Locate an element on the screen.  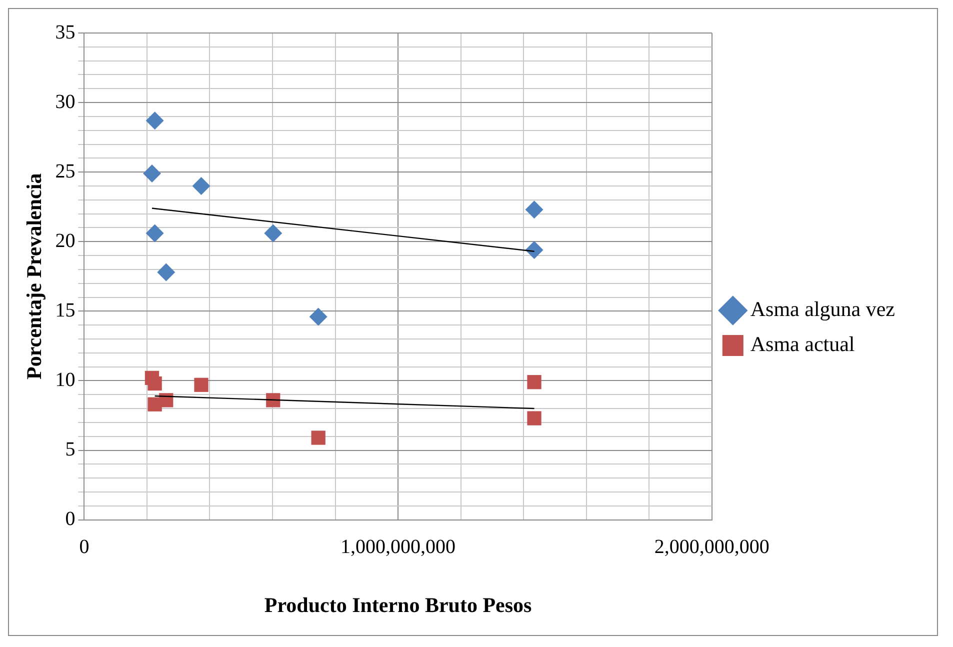
y-tick-label: 30 is located at coordinates (65, 101).